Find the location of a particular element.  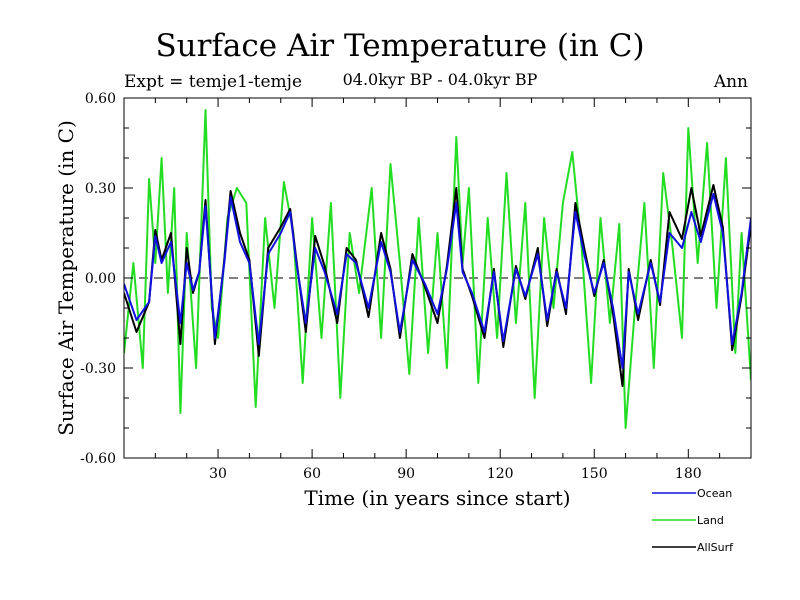

x-tick-label: 120 is located at coordinates (500, 474).